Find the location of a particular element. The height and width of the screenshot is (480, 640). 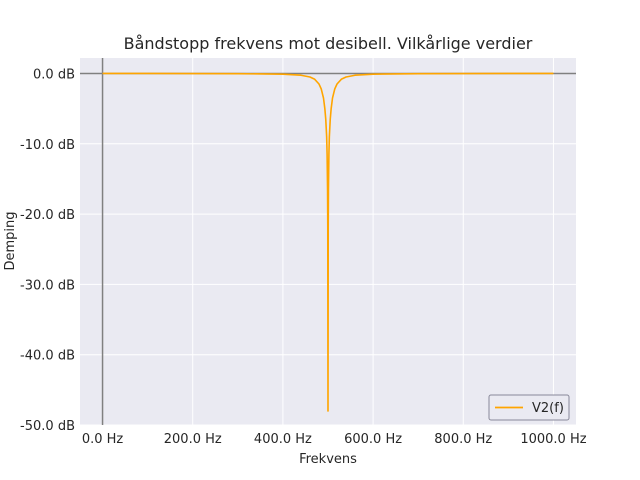

legend: V2(f) is located at coordinates (529, 407).